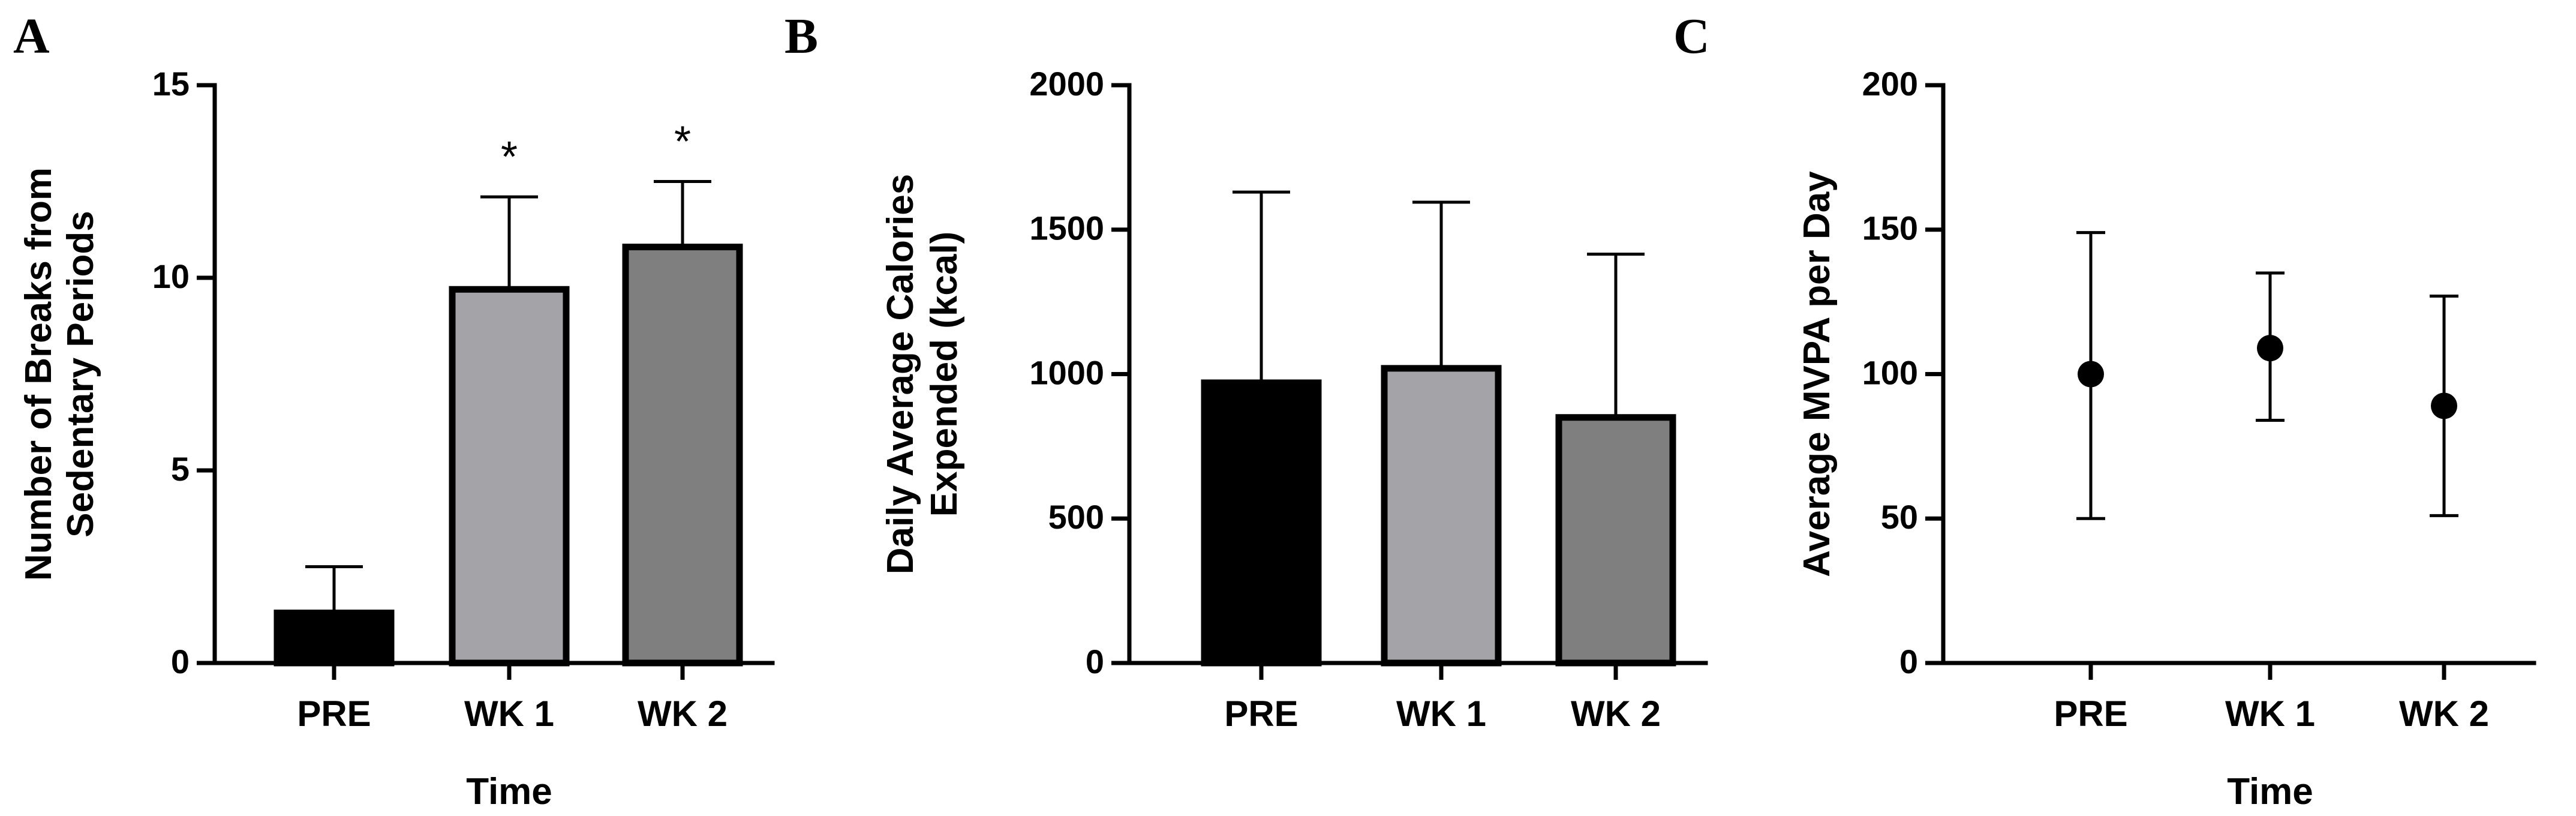 This screenshot has height=816, width=2576. What do you see at coordinates (39, 374) in the screenshot?
I see `y-axis-title-line: Number of Breaks from` at bounding box center [39, 374].